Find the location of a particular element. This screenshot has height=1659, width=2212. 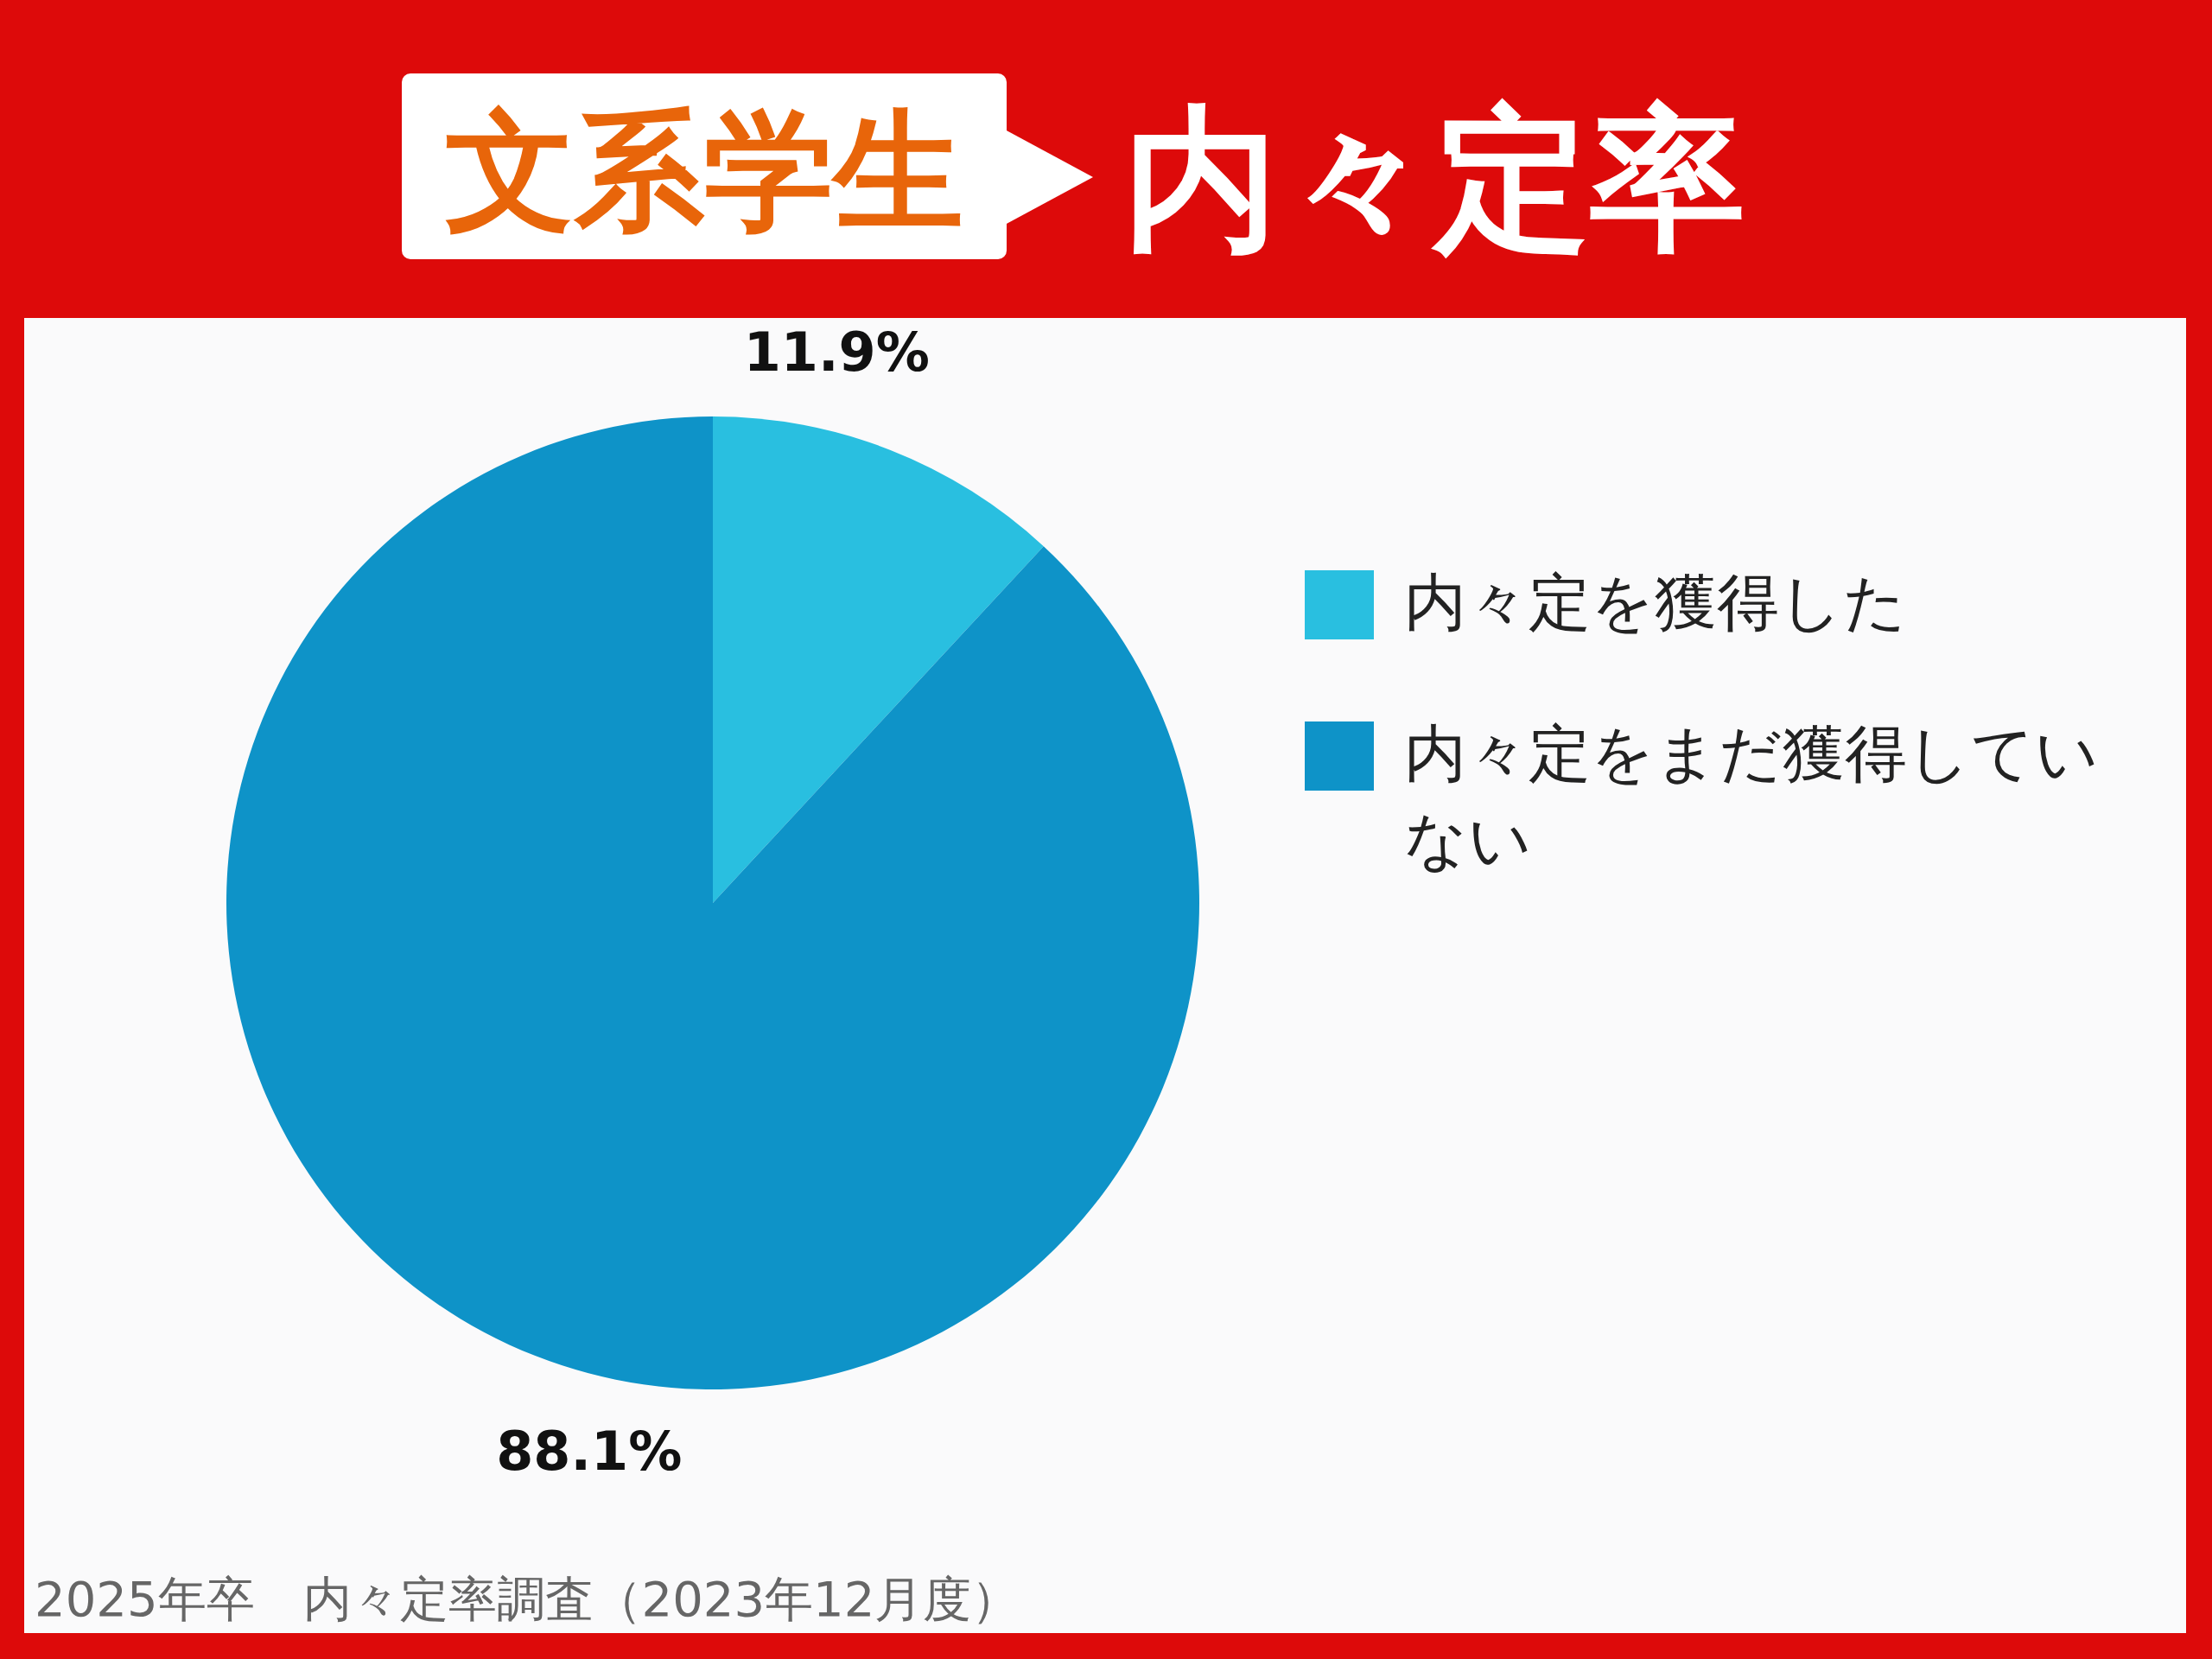

legend-label: 内々定をまだ獲得していない is located at coordinates (1751, 796).